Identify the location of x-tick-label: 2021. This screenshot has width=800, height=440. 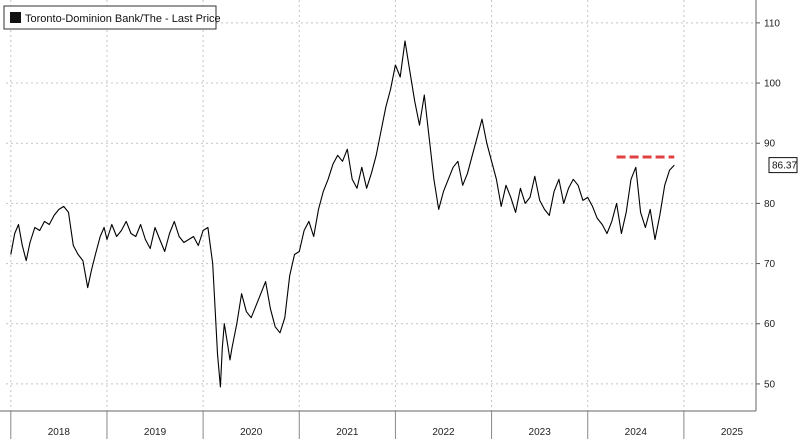
(347, 432).